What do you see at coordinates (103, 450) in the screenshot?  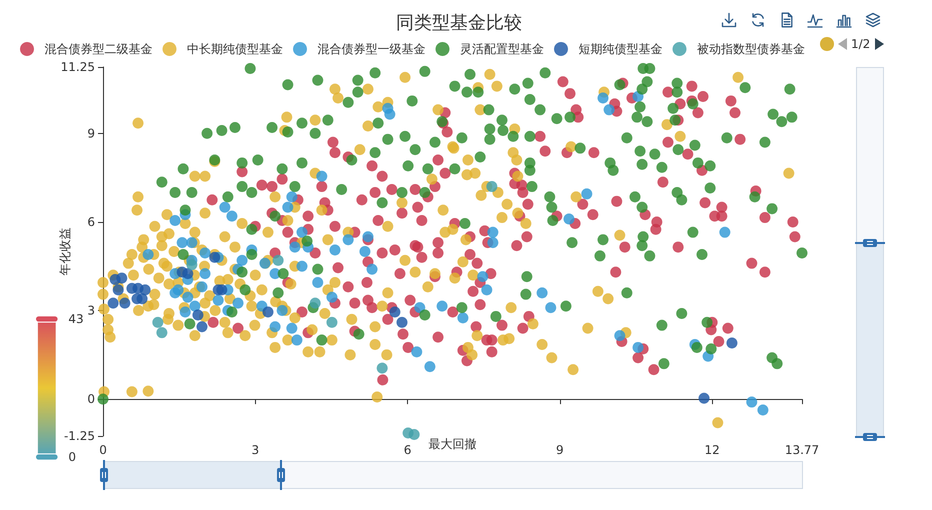 I see `x-tick-label: 0` at bounding box center [103, 450].